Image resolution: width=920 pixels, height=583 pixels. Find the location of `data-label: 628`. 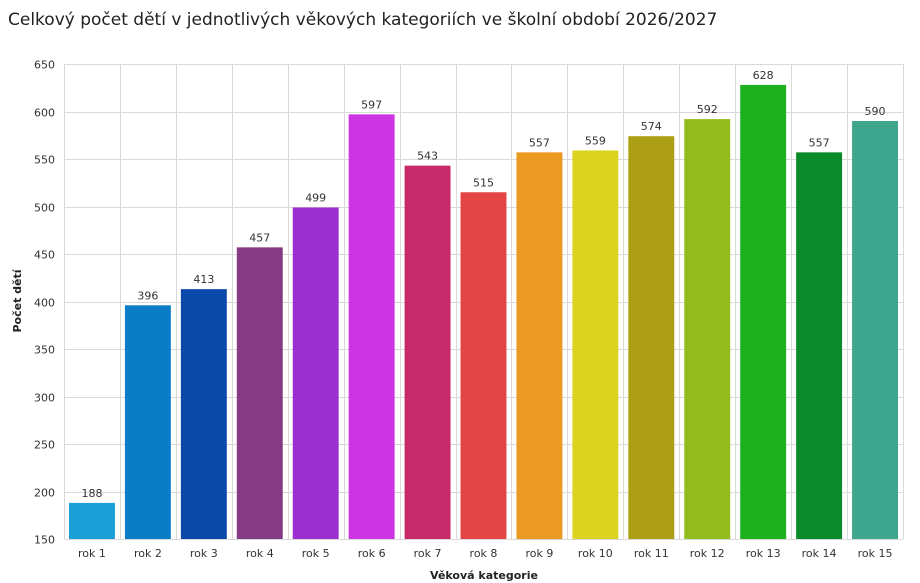

data-label: 628 is located at coordinates (763, 75).